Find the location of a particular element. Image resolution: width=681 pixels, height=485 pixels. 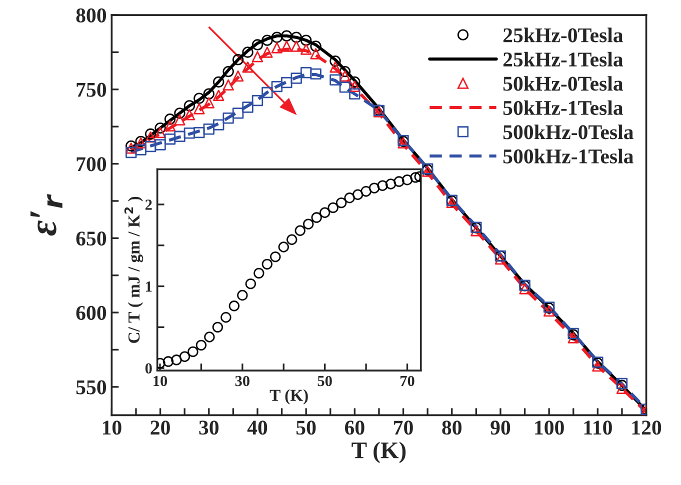

y-tick-label: 700 is located at coordinates (91, 164).